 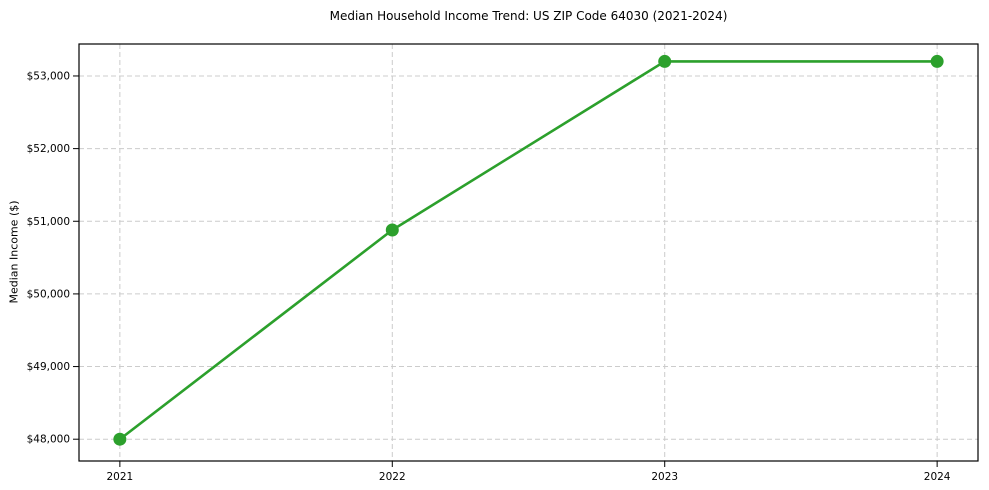 I want to click on y-tick-label: $51,000, so click(x=48, y=222).